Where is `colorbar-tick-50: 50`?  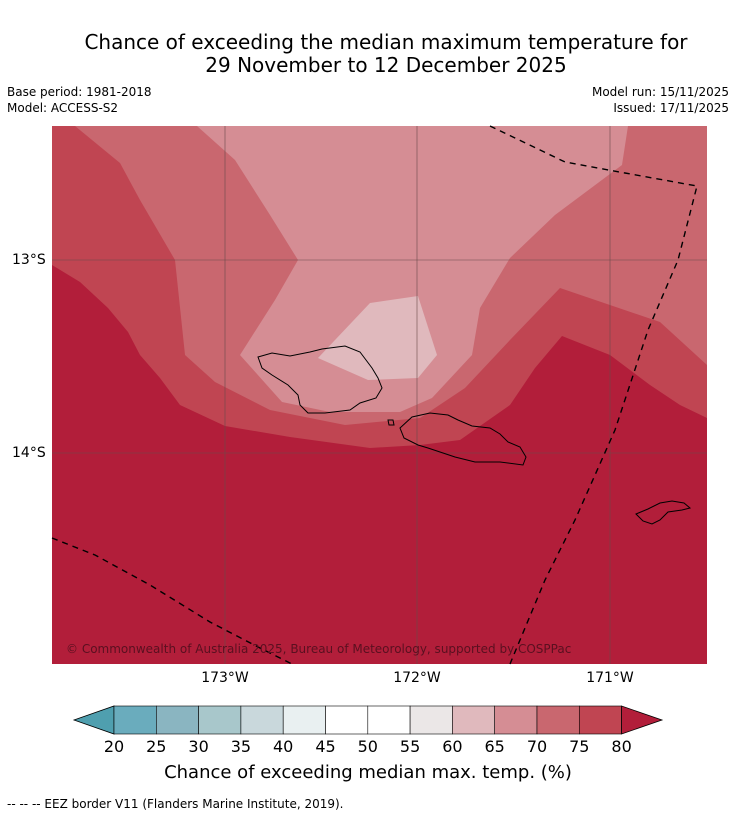
colorbar-tick-50: 50 is located at coordinates (367, 746).